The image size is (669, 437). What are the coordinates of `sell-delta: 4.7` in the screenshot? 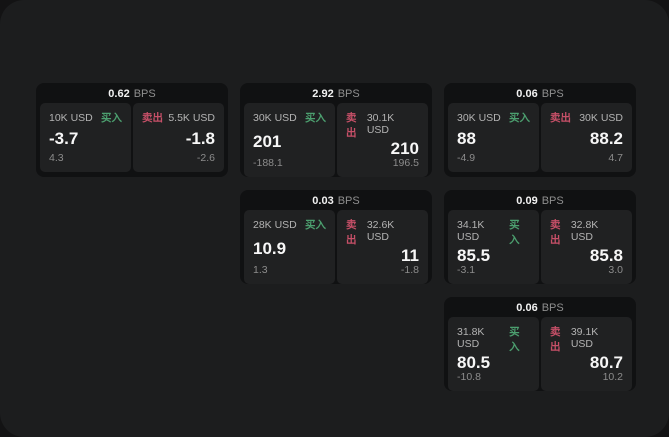 It's located at (615, 158).